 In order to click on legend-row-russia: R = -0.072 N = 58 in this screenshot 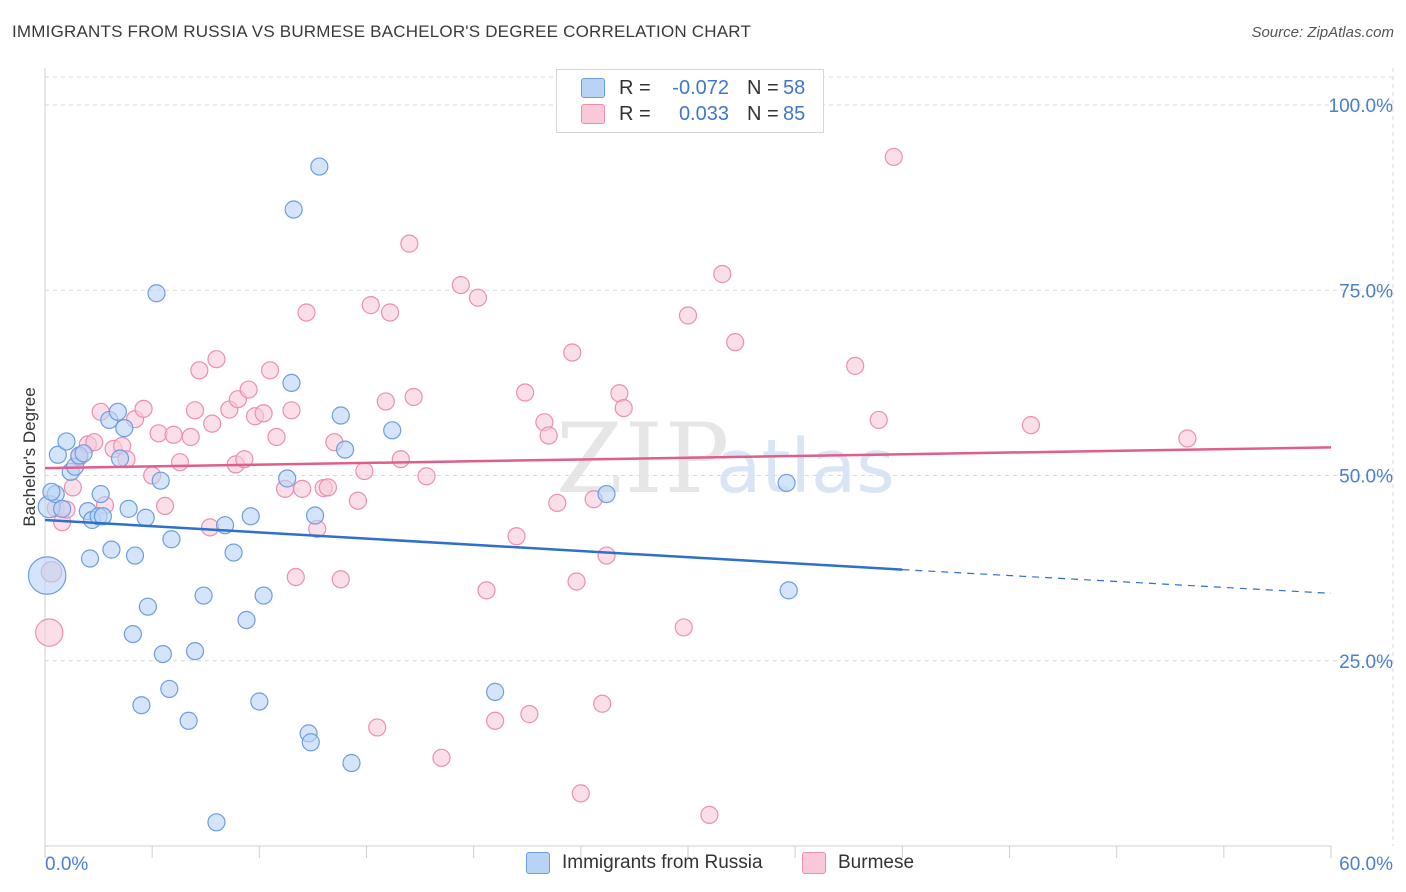, I will do `click(693, 88)`.